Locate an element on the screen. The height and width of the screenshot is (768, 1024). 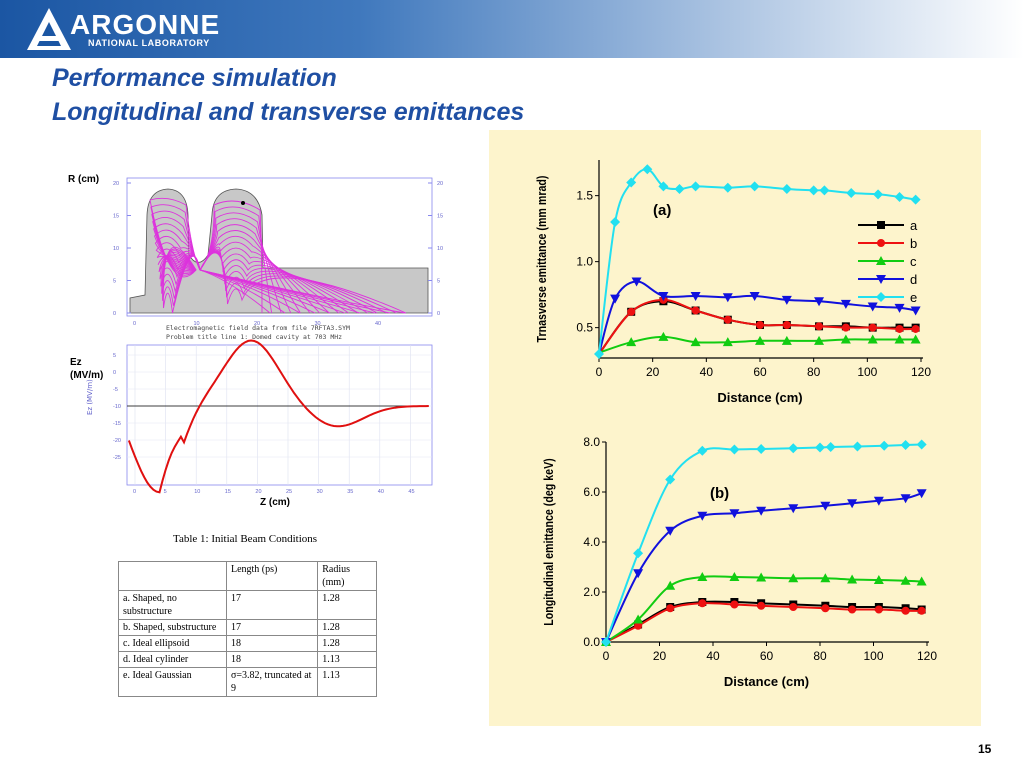
ez-axis-label: Ez (MV/m) is located at coordinates (90, 397).